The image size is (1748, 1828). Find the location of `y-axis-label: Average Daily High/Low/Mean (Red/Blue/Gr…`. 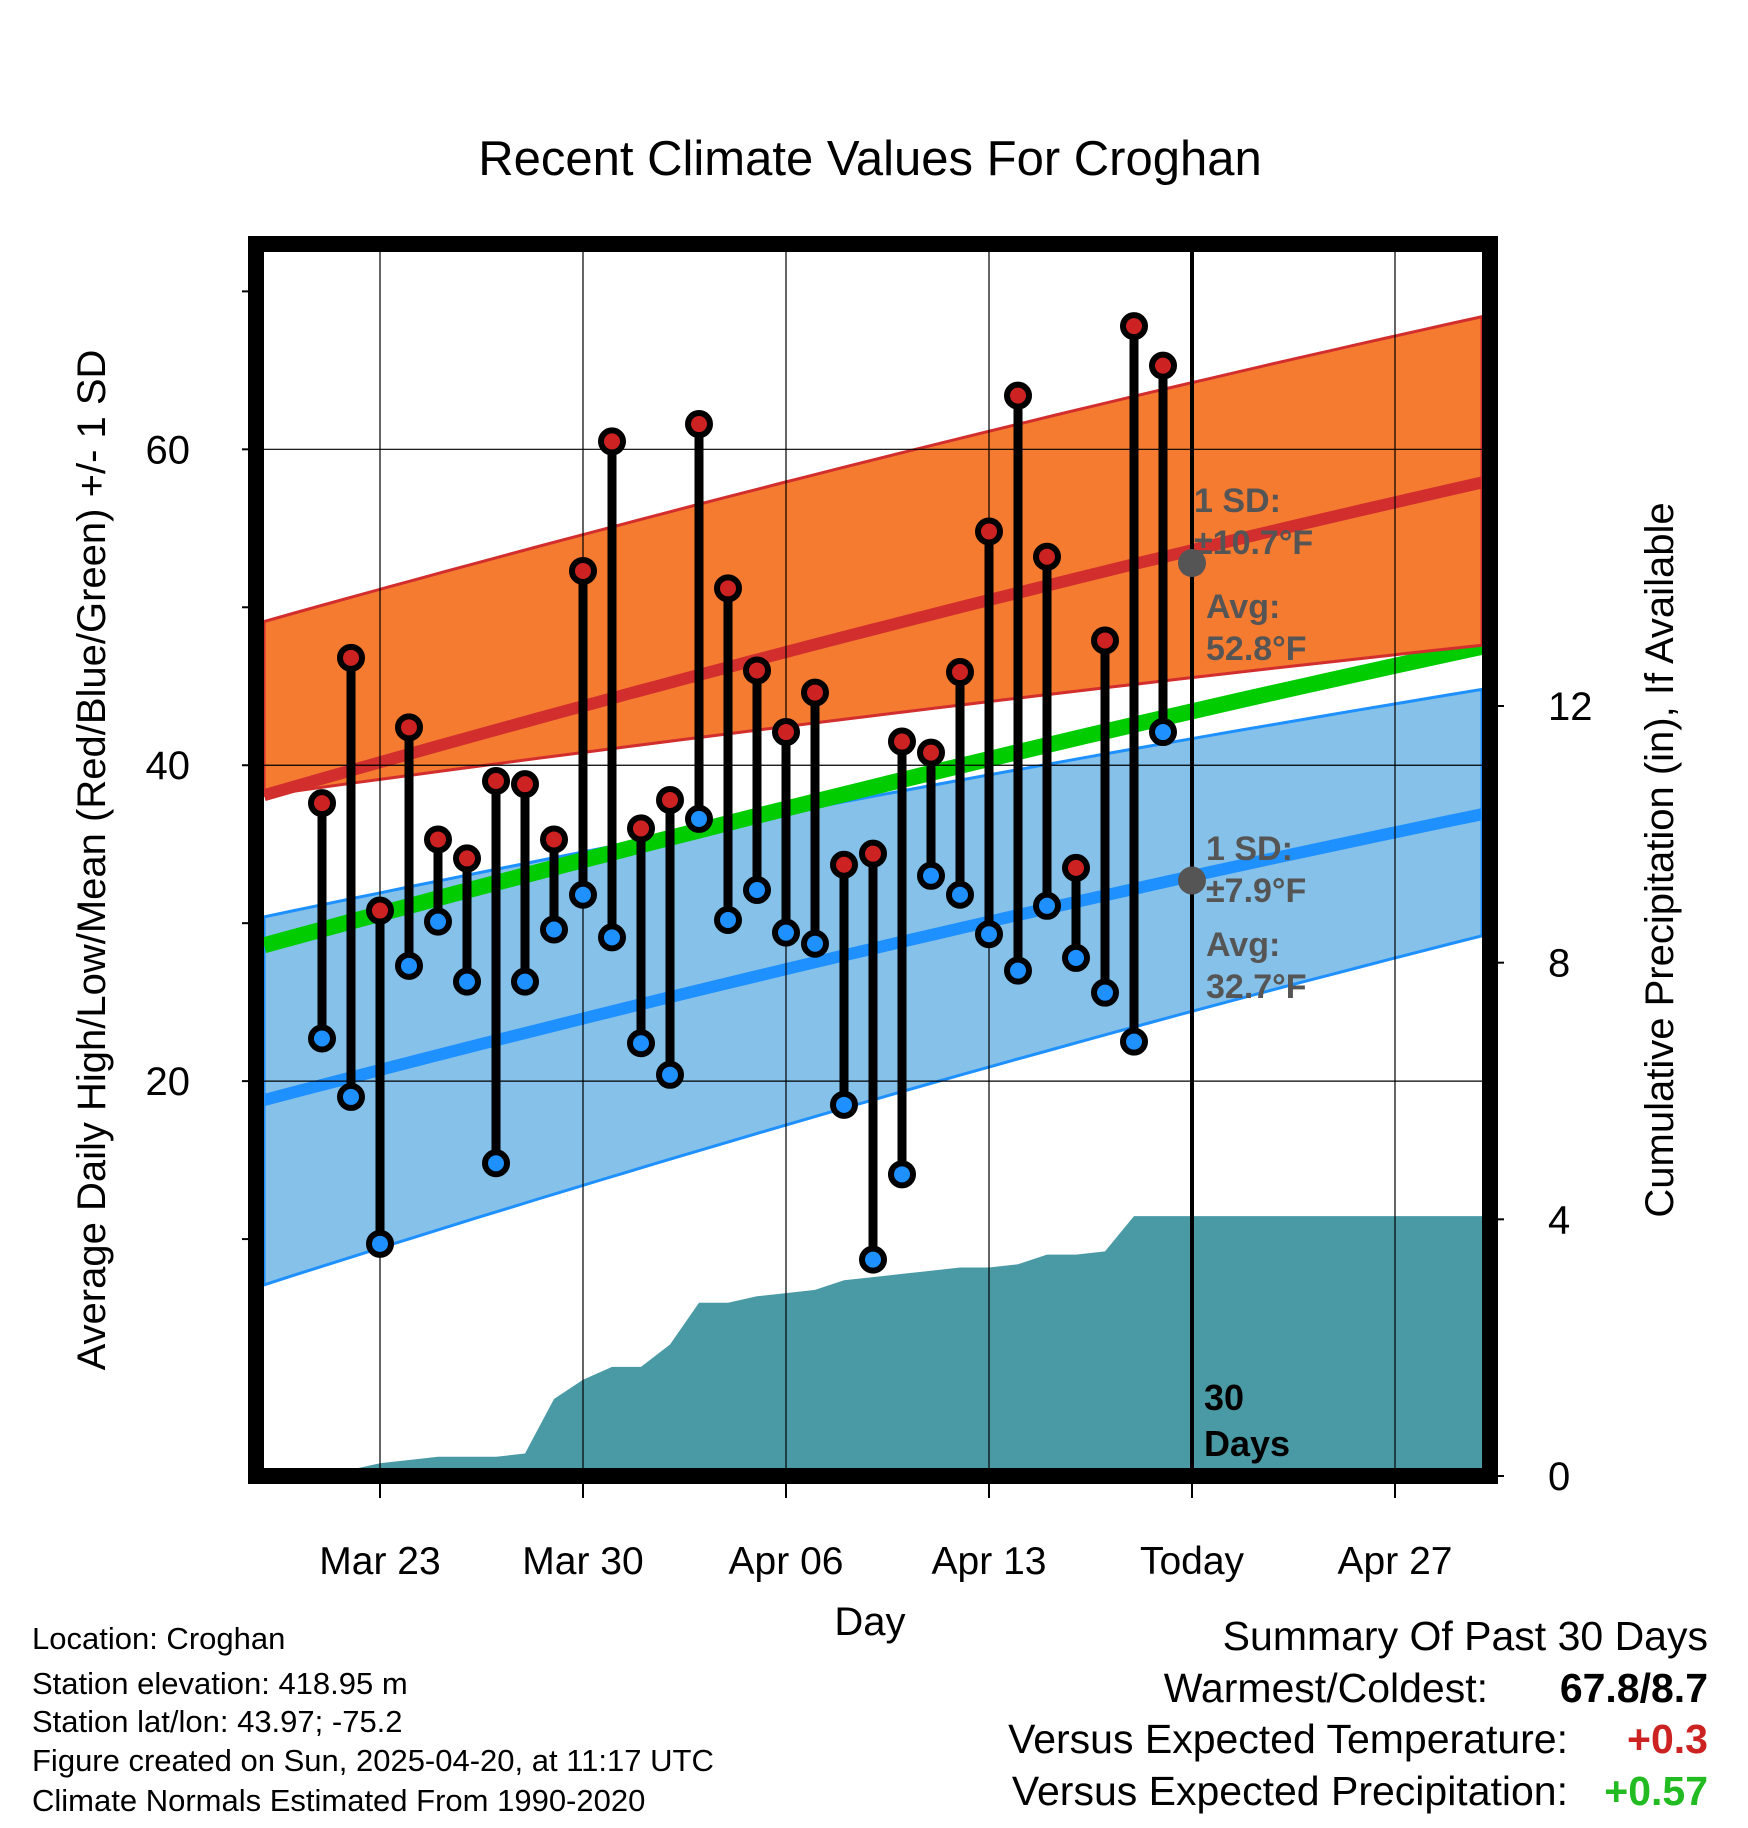

y-axis-label: Average Daily High/Low/Mean (Red/Blue/Gr… is located at coordinates (92, 860).